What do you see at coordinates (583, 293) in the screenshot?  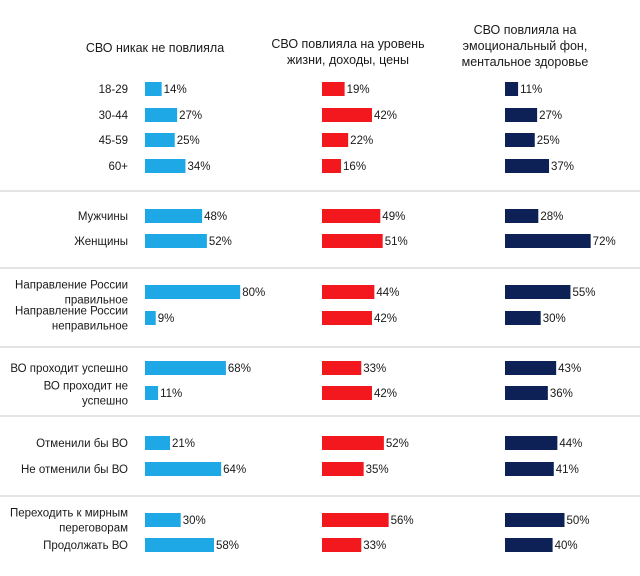 I see `value-label-series-3-row-7: 55%` at bounding box center [583, 293].